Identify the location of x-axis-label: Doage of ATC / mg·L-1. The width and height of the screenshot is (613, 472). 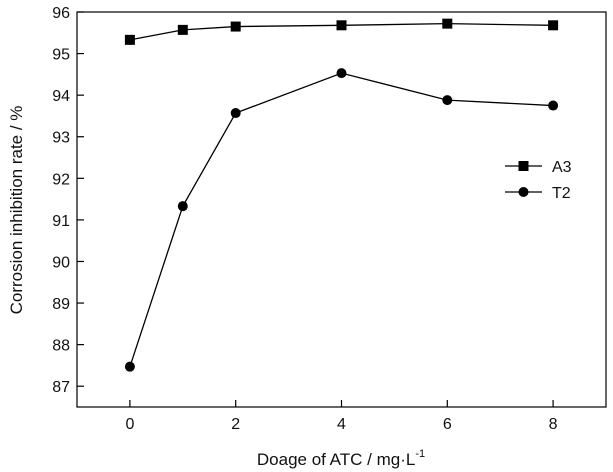
(341, 458).